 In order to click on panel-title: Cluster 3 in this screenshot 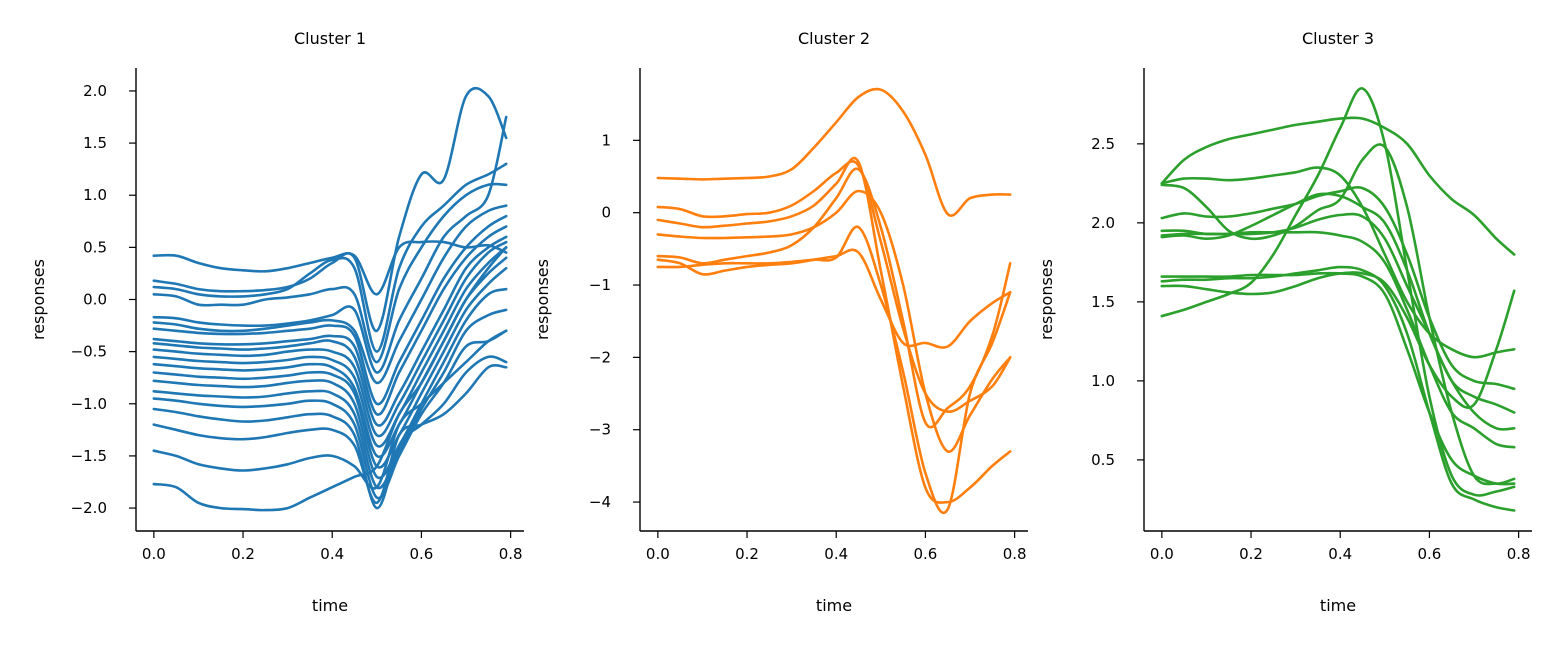, I will do `click(1338, 38)`.